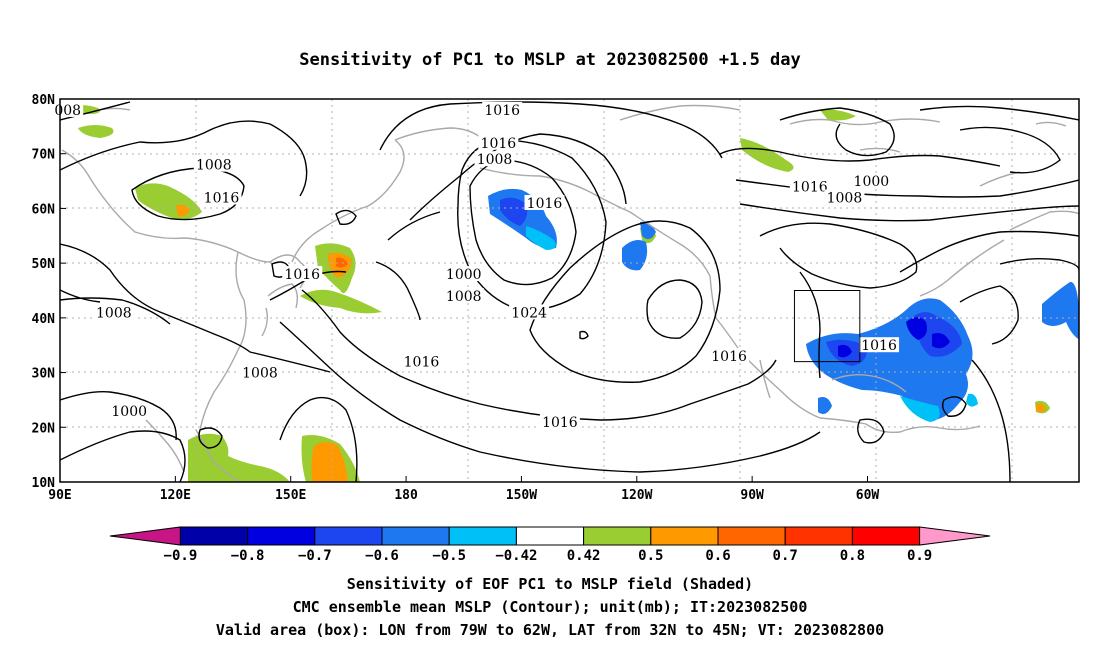 The width and height of the screenshot is (1100, 650). What do you see at coordinates (44, 264) in the screenshot?
I see `lat-tick-label: 50N` at bounding box center [44, 264].